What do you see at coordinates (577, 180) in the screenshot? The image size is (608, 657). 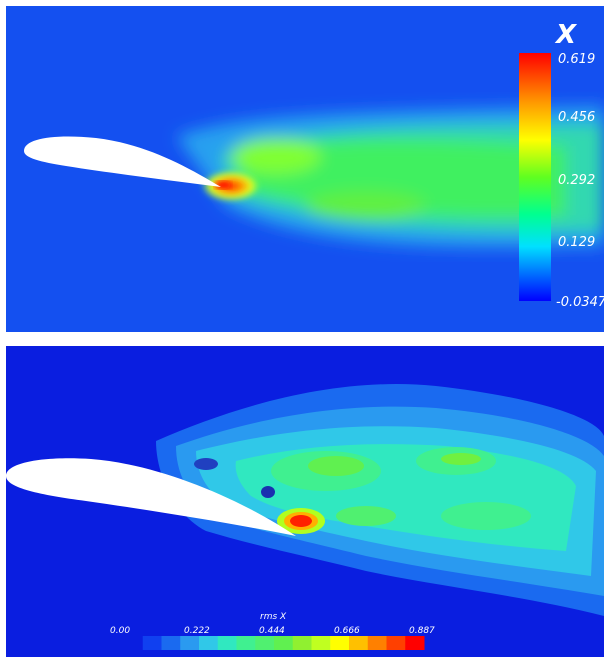 I see `colorbar-tick-label: 0.292` at bounding box center [577, 180].